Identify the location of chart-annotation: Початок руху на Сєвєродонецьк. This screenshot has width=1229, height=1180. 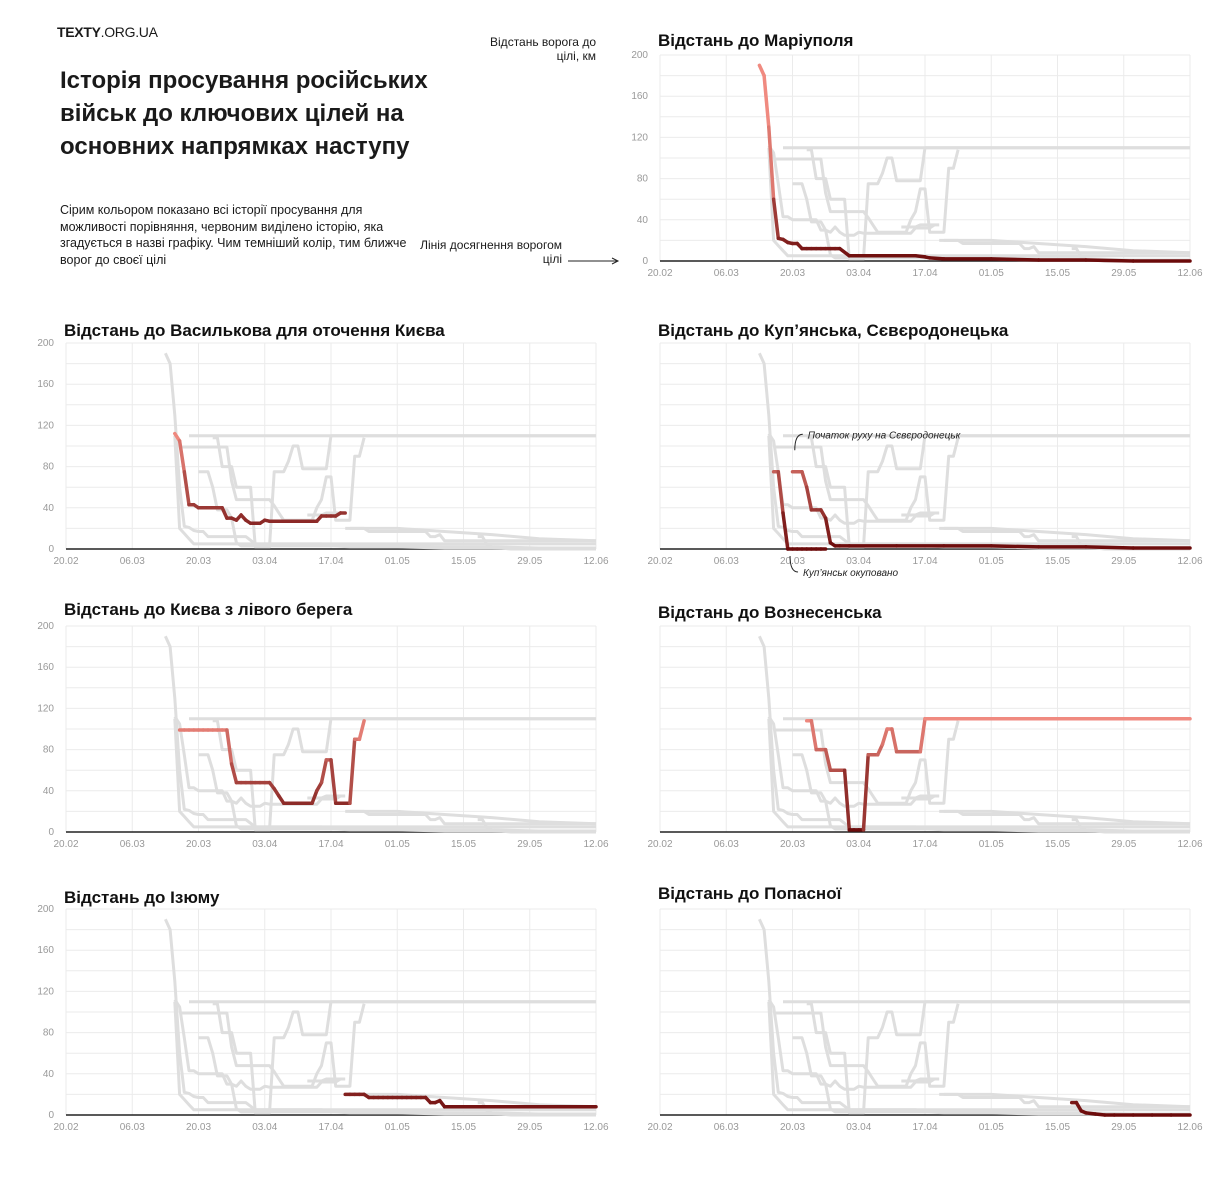
(885, 435).